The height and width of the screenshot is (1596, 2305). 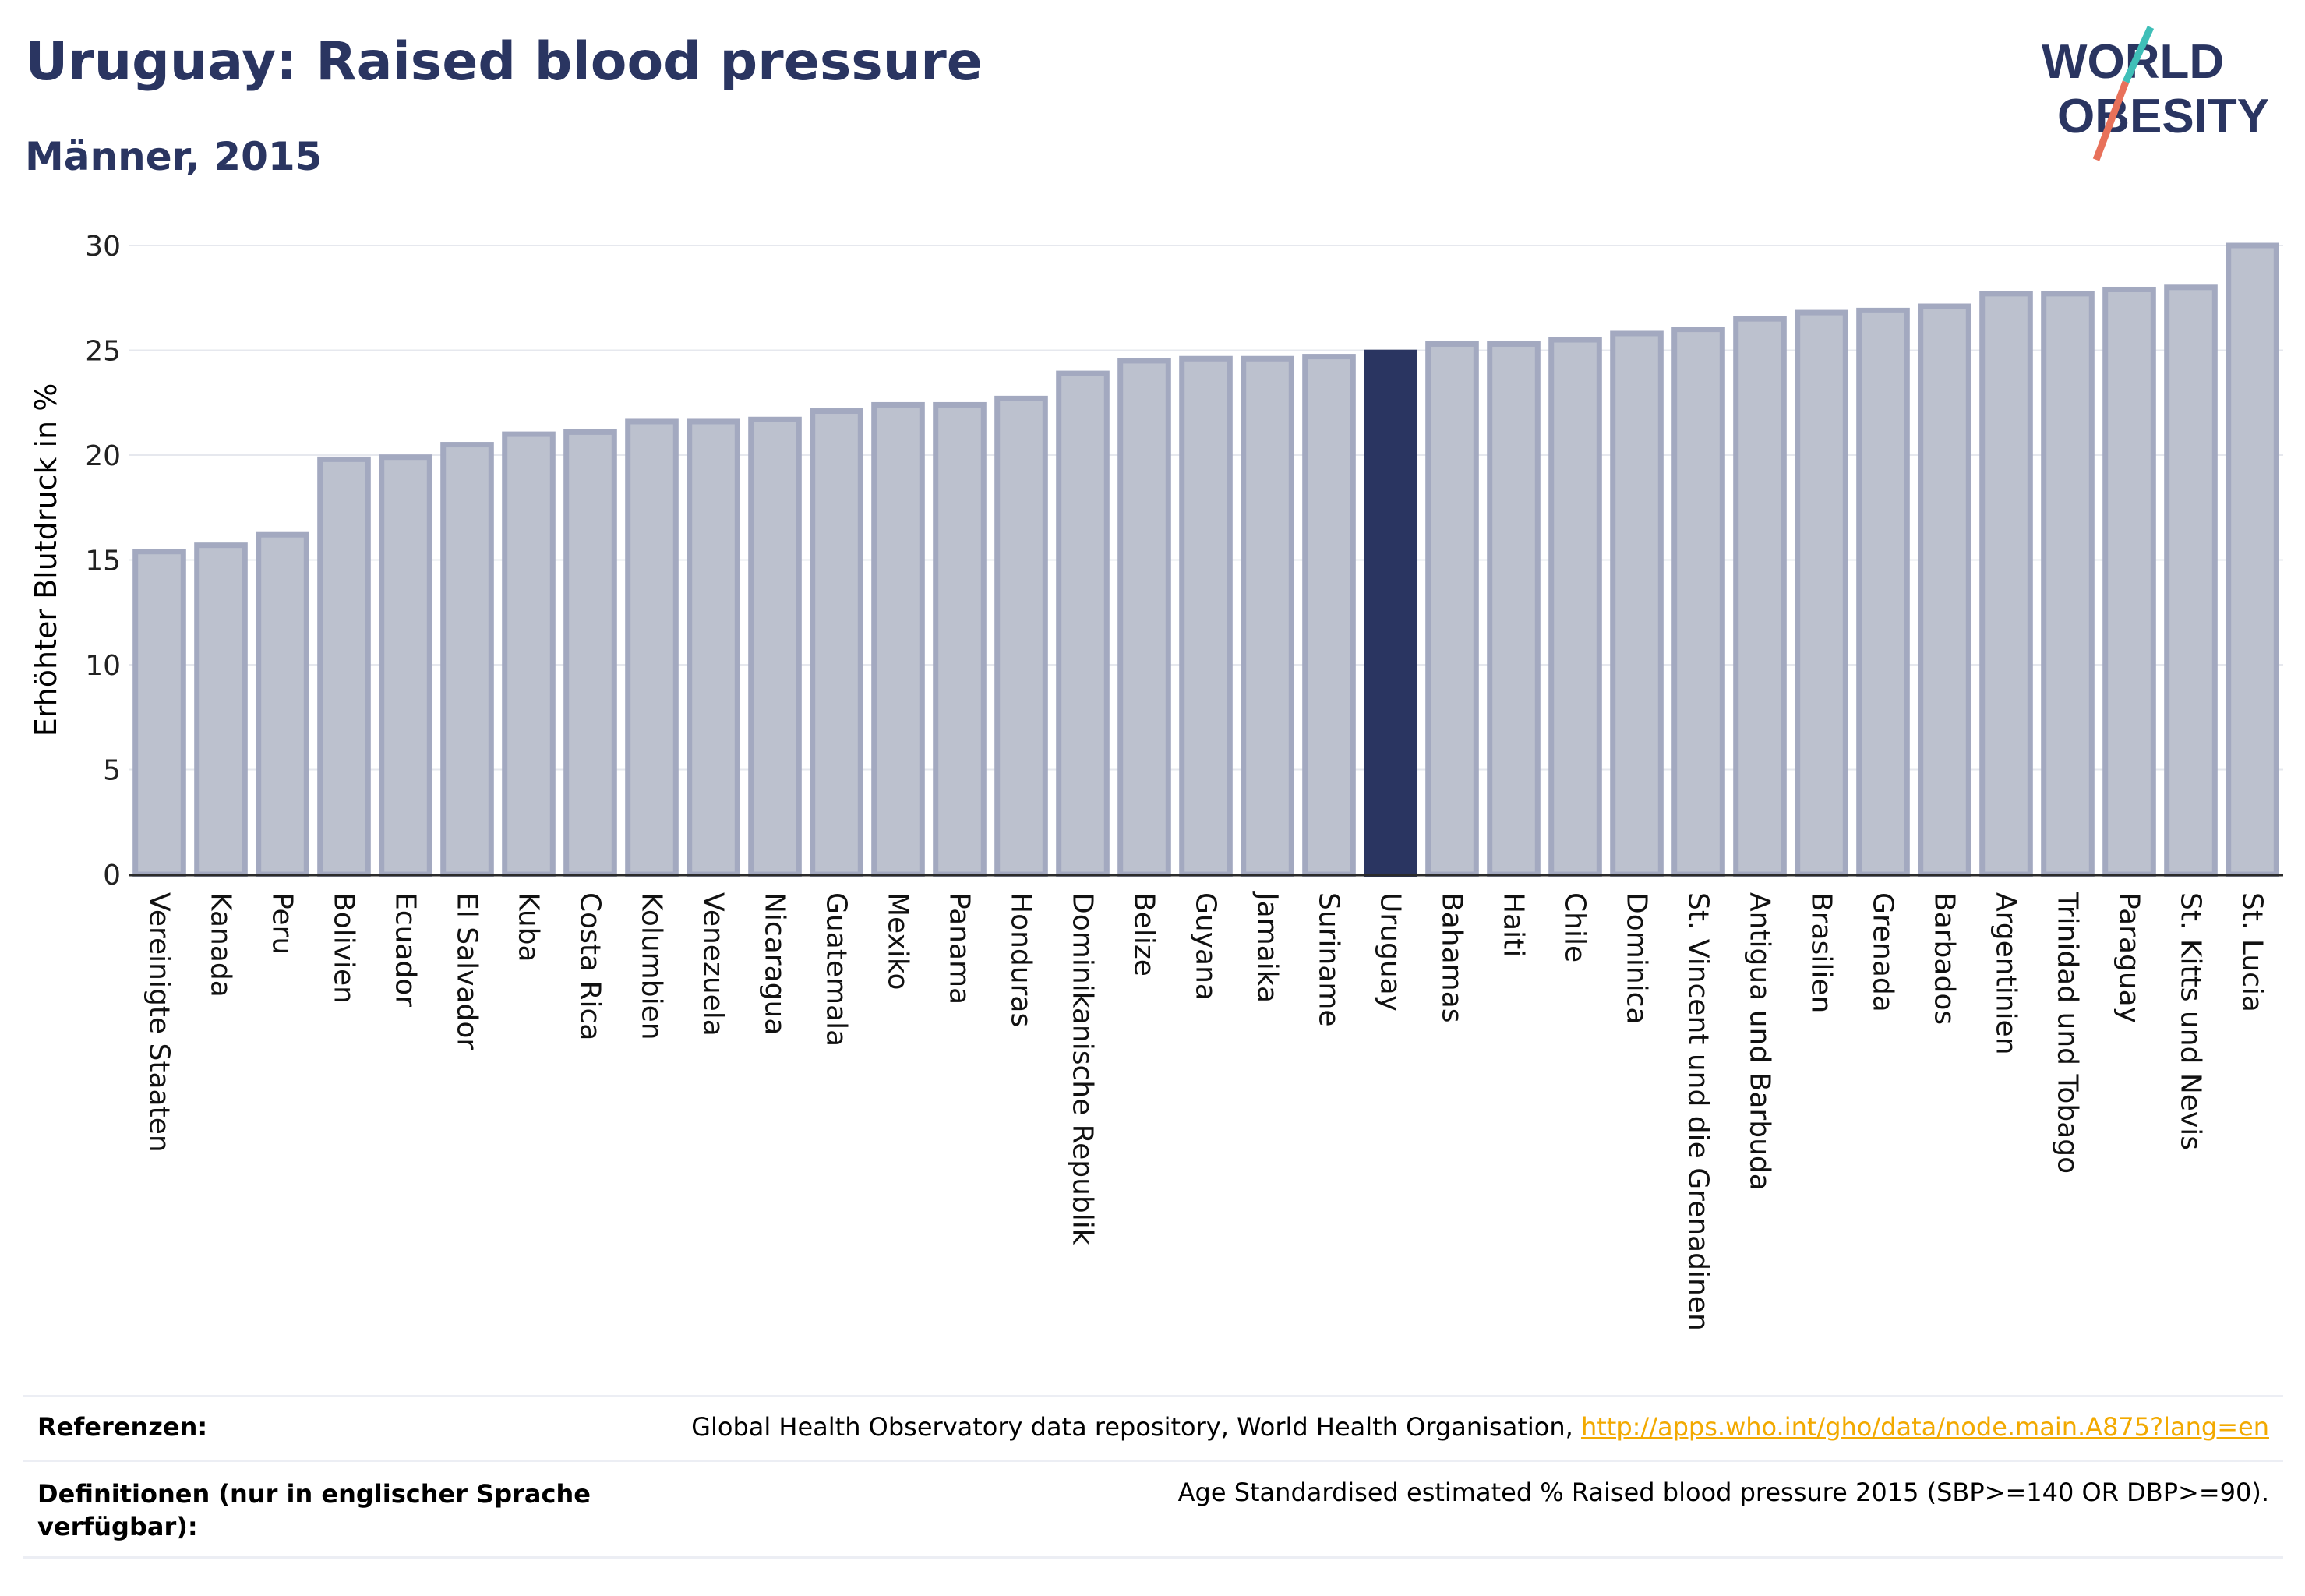 What do you see at coordinates (405, 665) in the screenshot?
I see `bar-ecuador` at bounding box center [405, 665].